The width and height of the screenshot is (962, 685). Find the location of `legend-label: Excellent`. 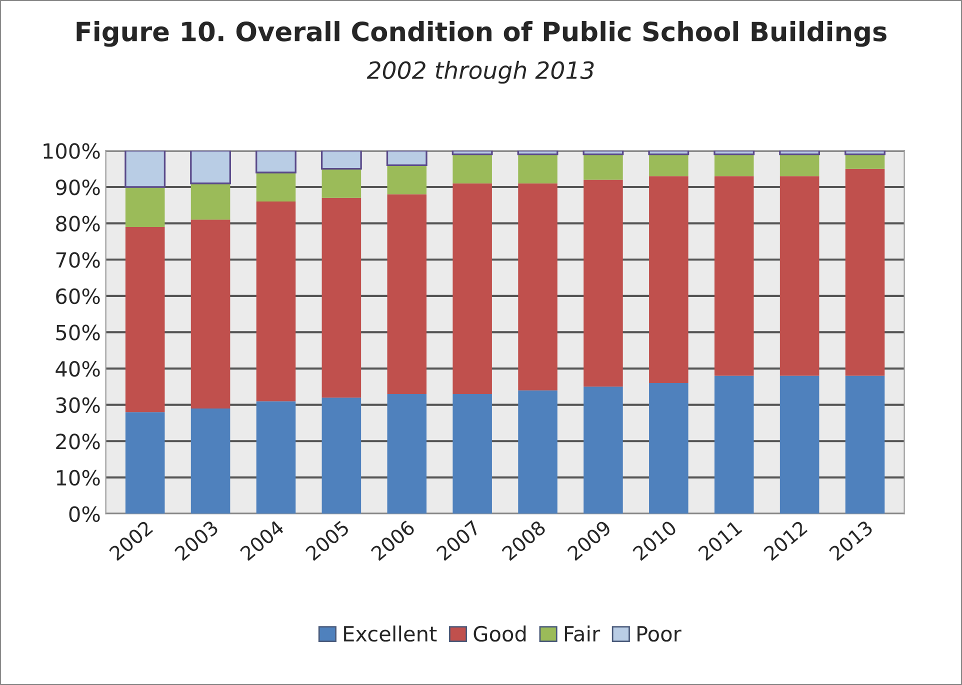

legend-label: Excellent is located at coordinates (390, 634).